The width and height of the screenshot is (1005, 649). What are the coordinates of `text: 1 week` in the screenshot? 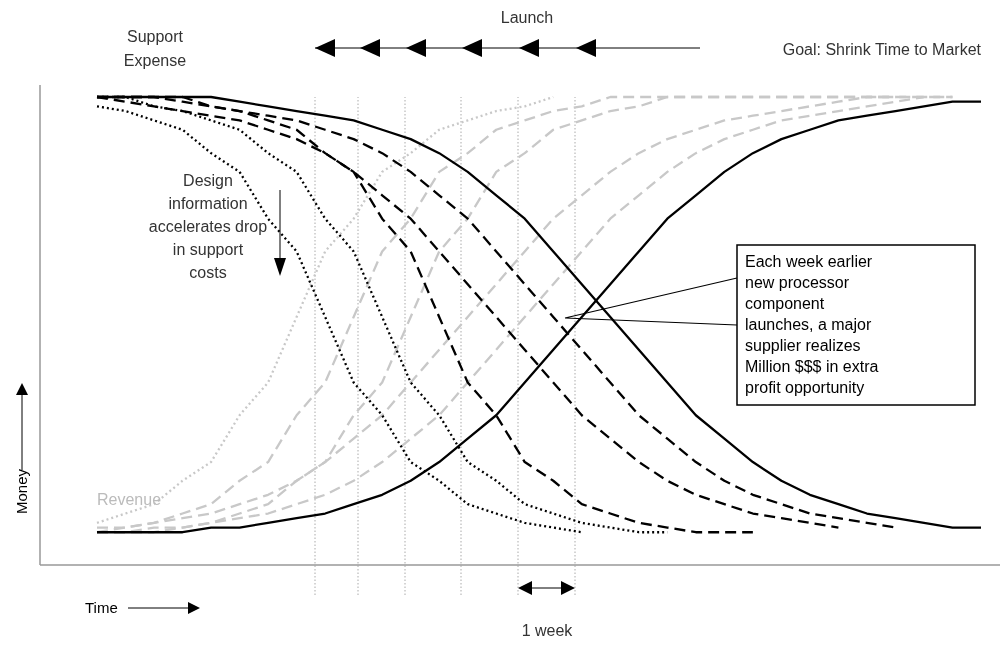 It's located at (547, 630).